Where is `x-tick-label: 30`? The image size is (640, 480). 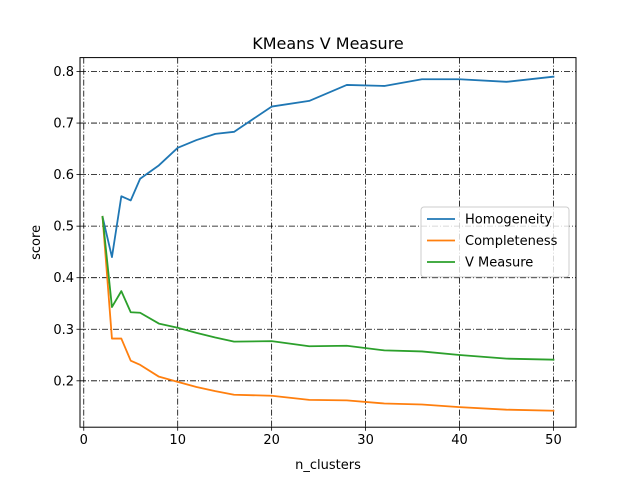
x-tick-label: 30 is located at coordinates (365, 440).